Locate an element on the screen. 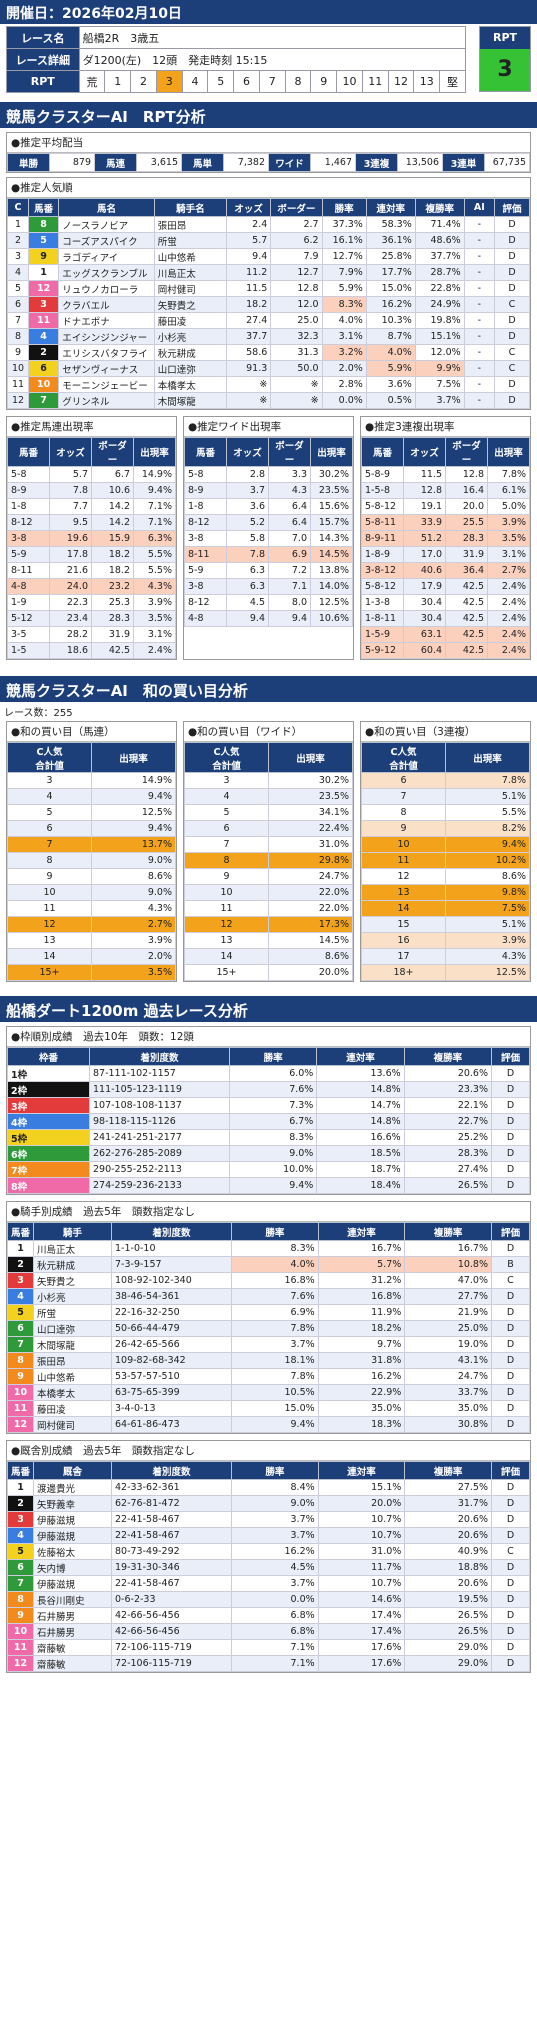  pop-cell: 8 is located at coordinates (43, 224).